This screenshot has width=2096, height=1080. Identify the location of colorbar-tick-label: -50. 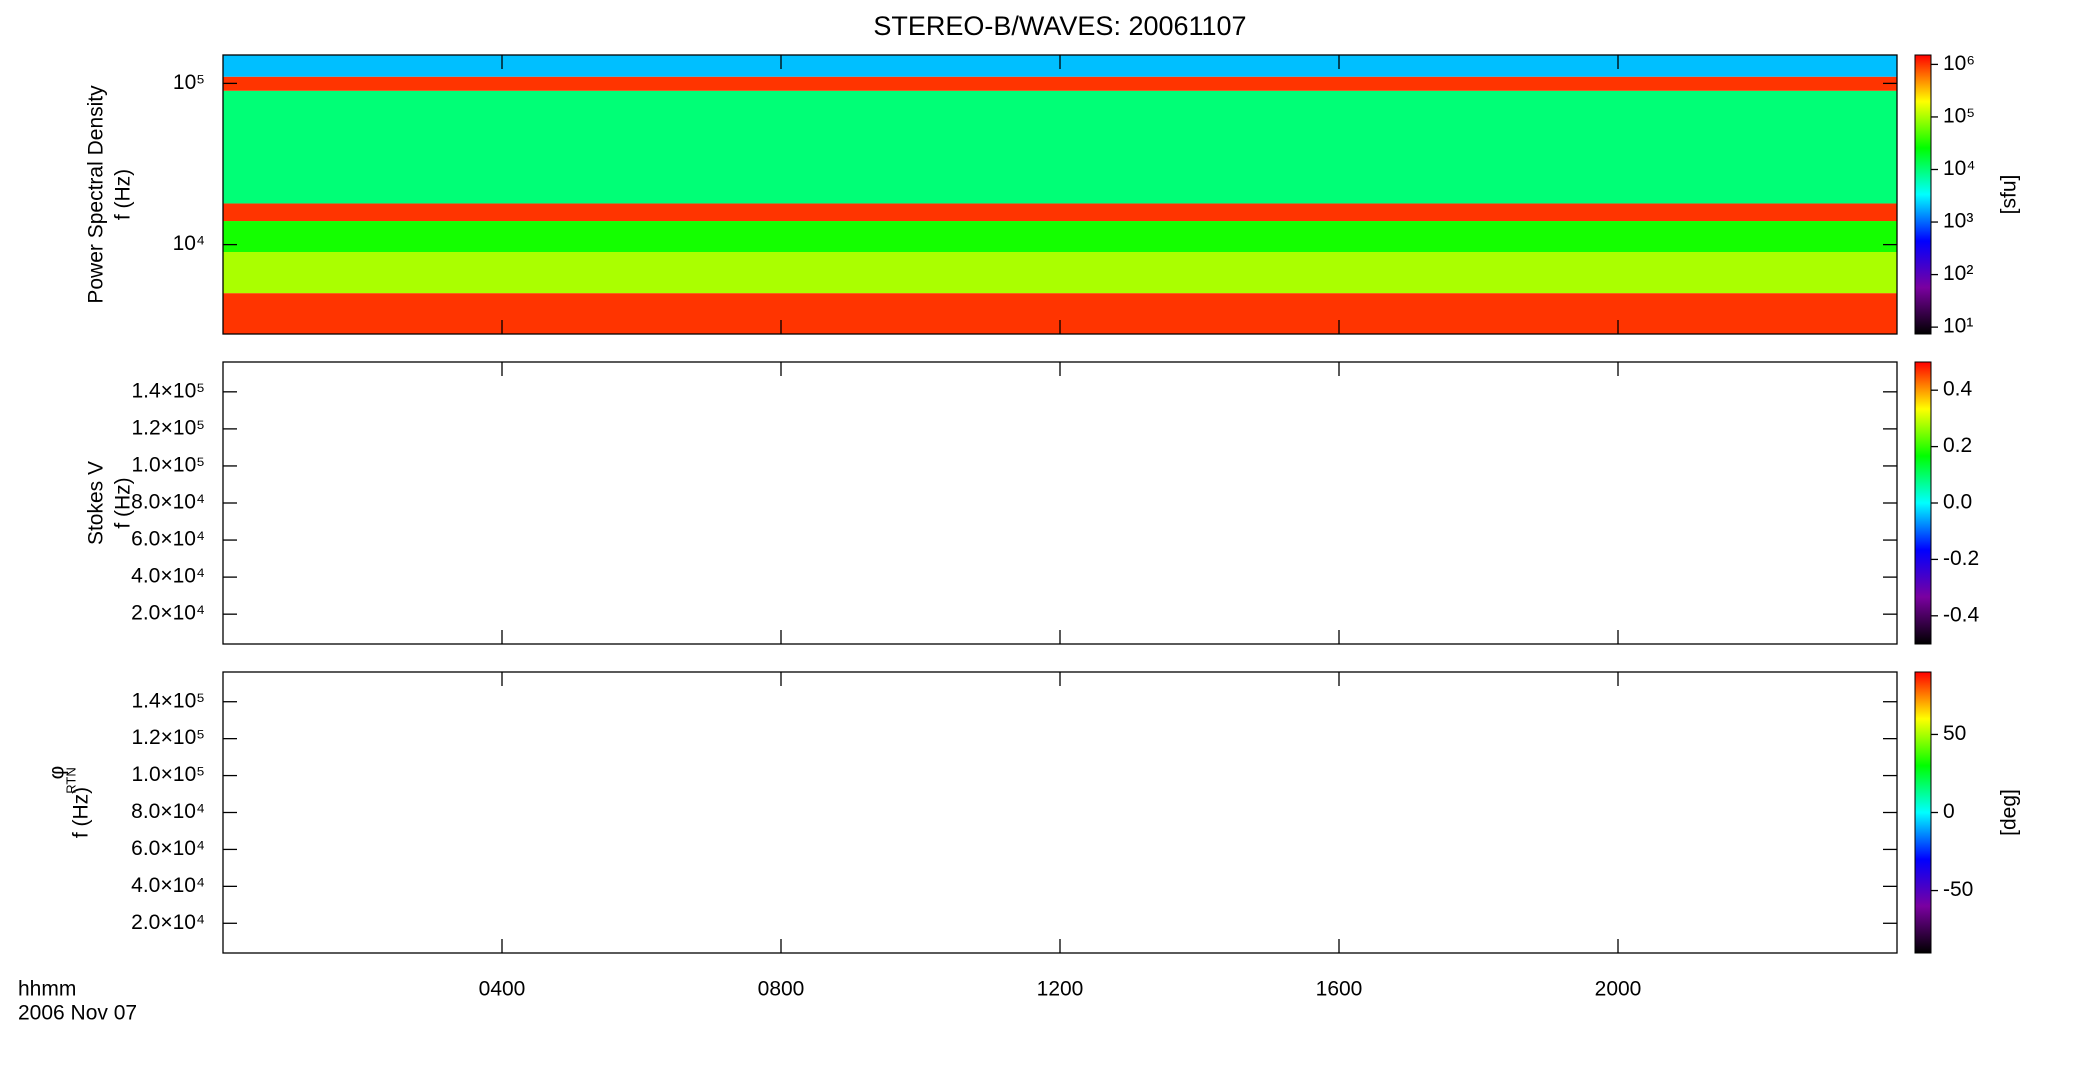
(1958, 889).